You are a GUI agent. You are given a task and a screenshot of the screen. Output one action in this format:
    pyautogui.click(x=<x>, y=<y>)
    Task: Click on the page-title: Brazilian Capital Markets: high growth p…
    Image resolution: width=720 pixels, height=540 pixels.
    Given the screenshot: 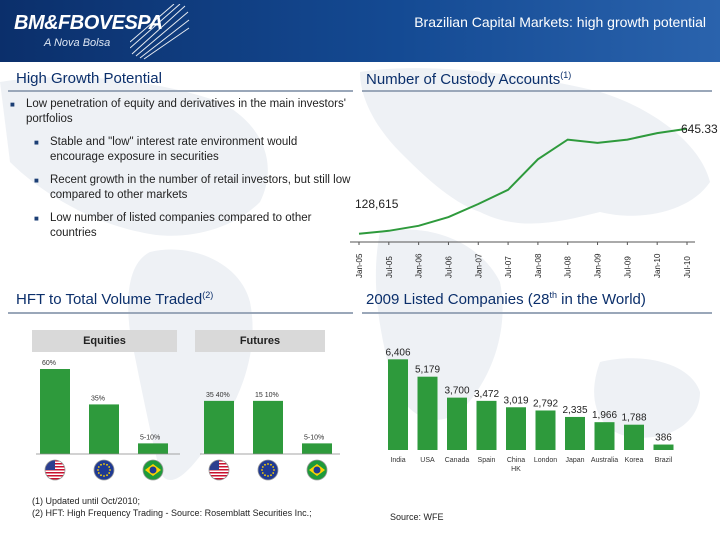 What is the action you would take?
    pyautogui.click(x=560, y=22)
    